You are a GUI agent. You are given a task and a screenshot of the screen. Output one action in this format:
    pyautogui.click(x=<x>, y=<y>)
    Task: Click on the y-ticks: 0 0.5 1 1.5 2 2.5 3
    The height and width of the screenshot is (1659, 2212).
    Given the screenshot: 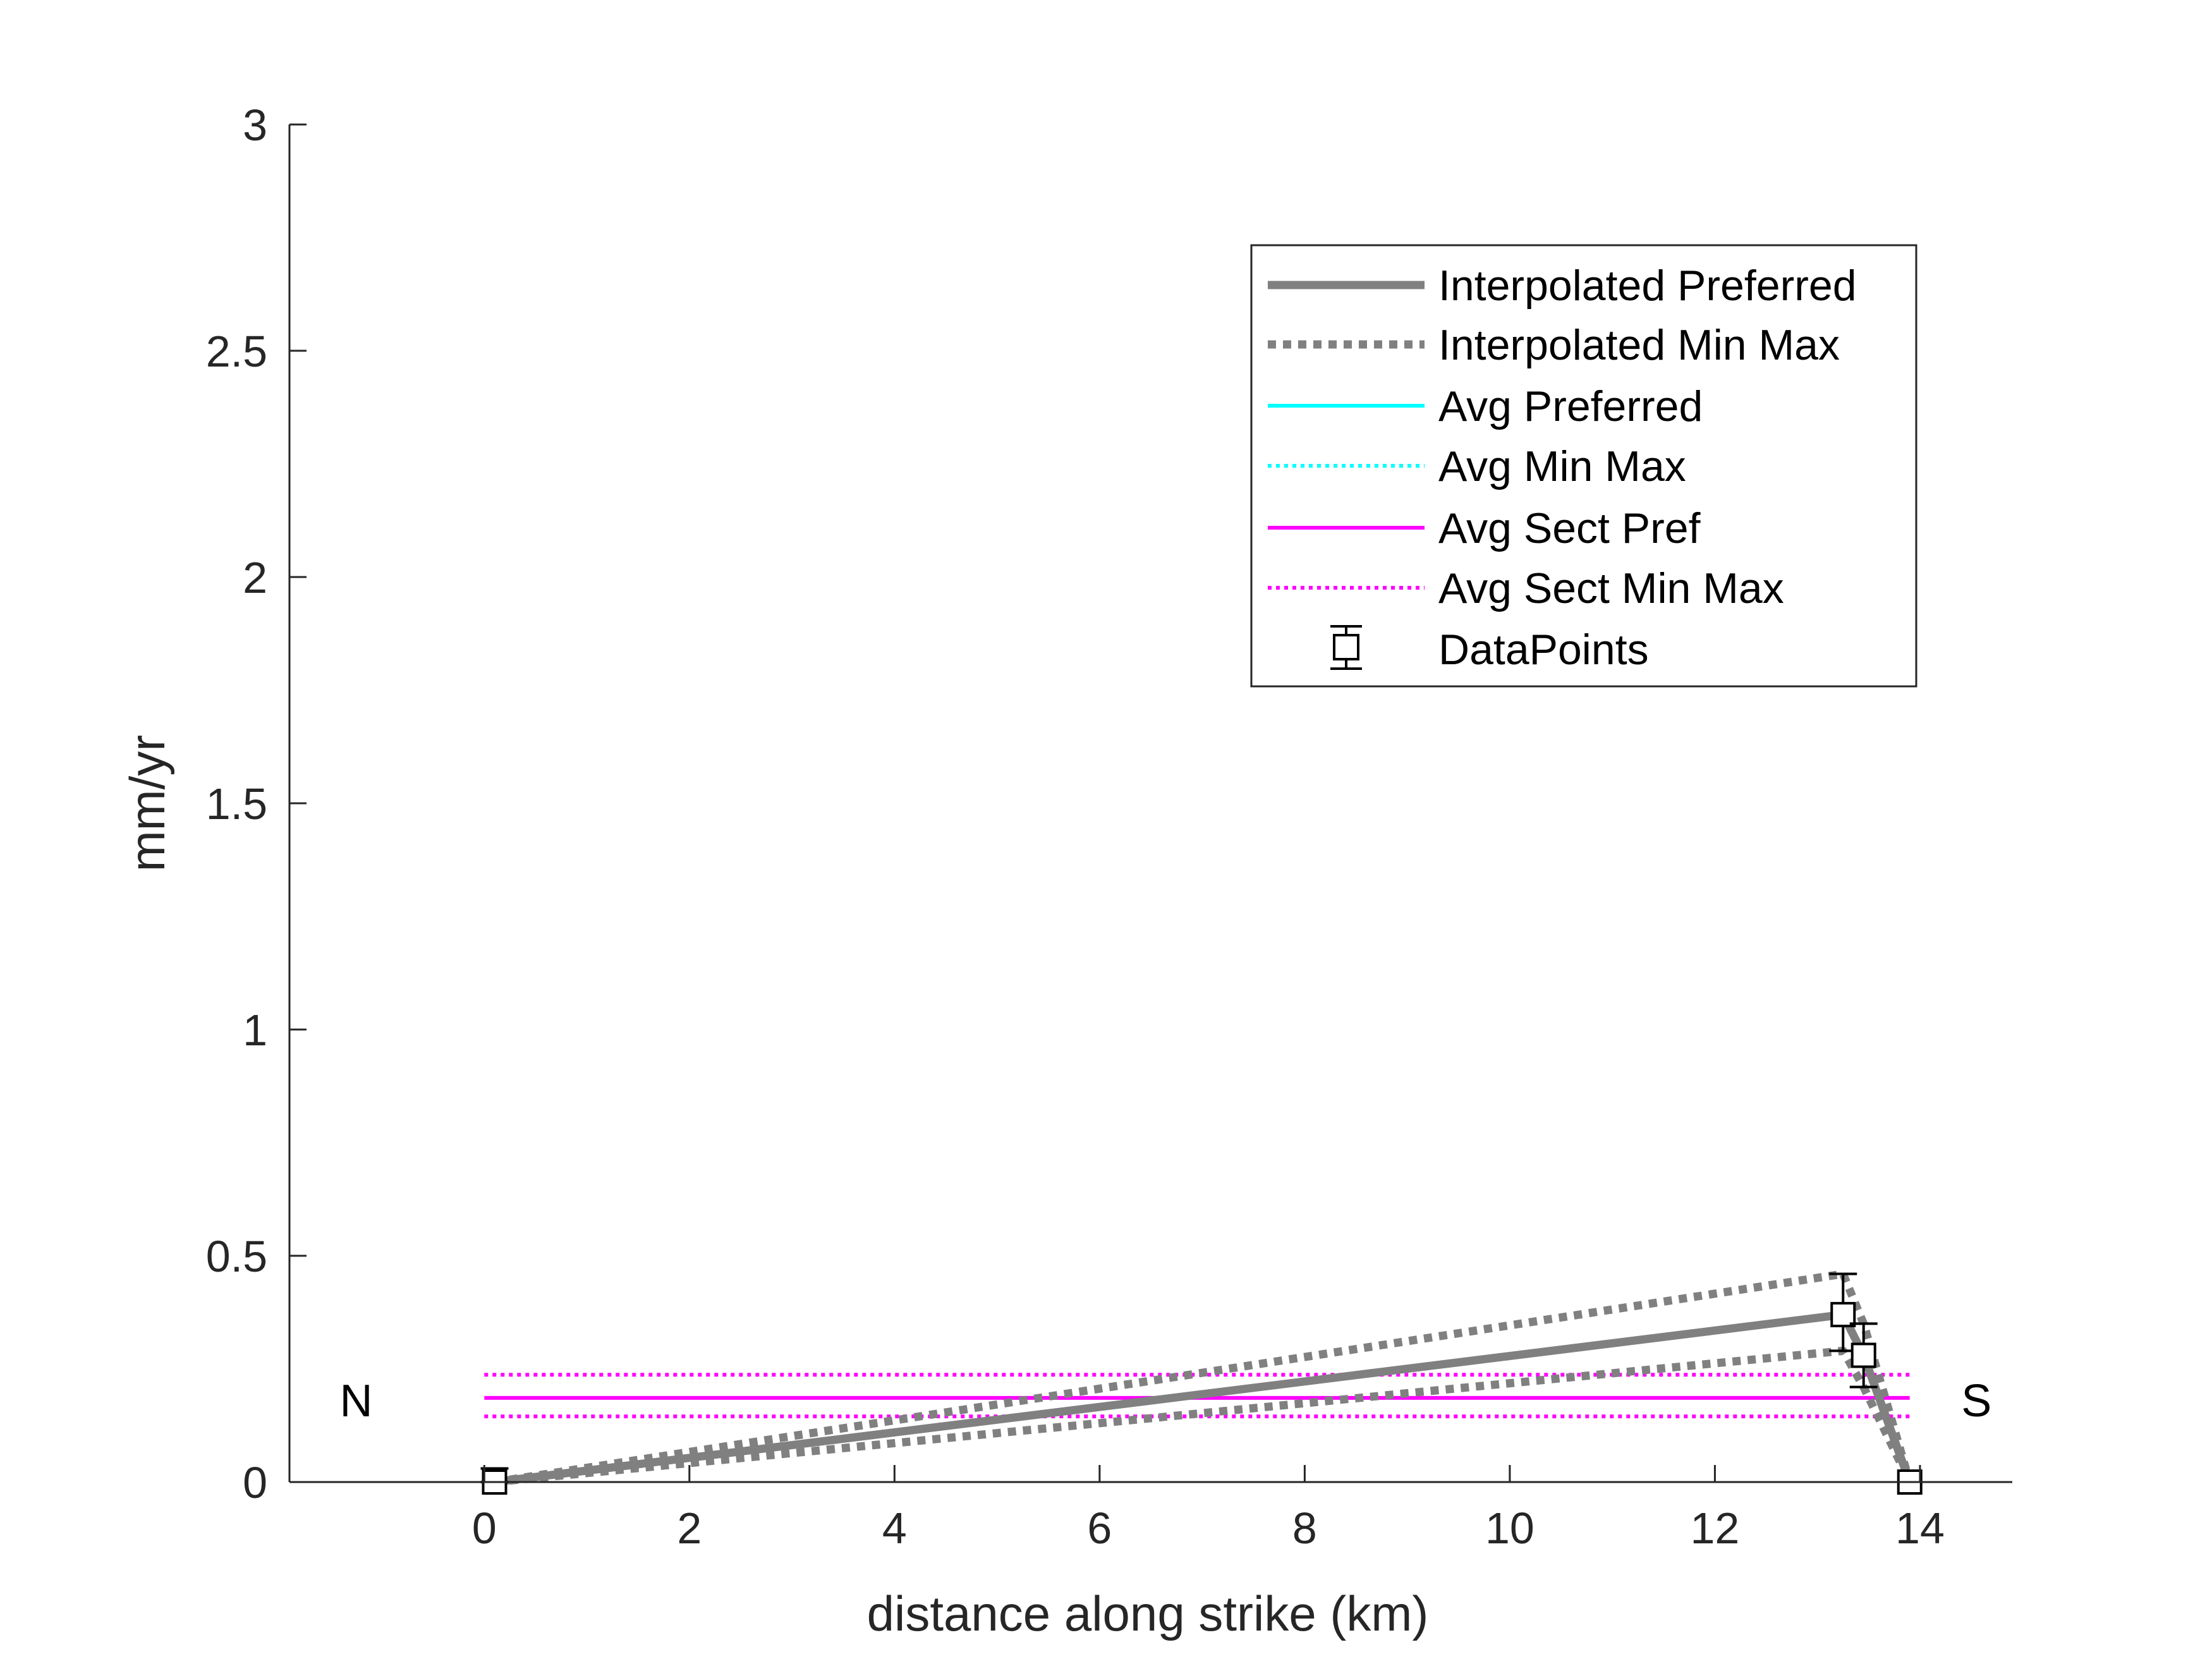 What is the action you would take?
    pyautogui.click(x=256, y=803)
    